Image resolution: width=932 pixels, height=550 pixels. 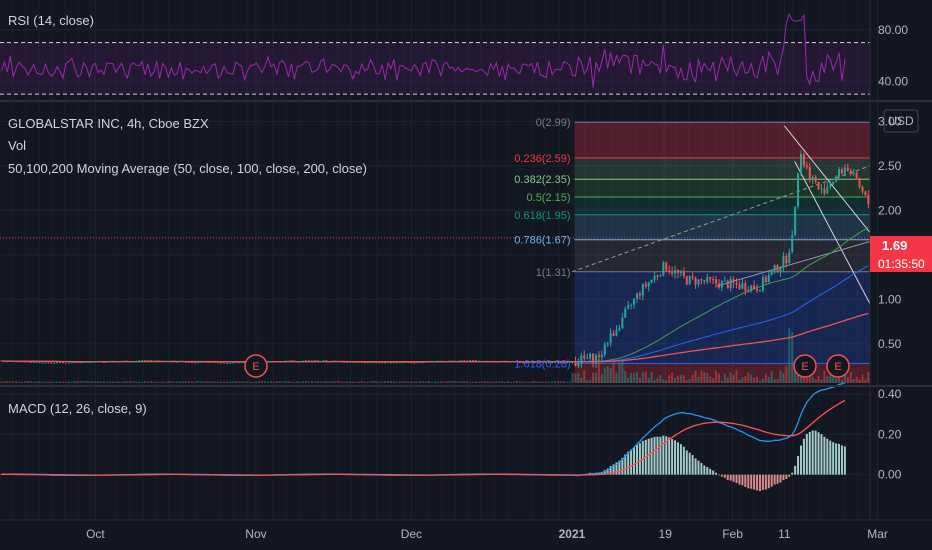 What do you see at coordinates (487, 534) in the screenshot?
I see `time-scale: Oct Nov Dec 2021 19 Feb 11 Mar` at bounding box center [487, 534].